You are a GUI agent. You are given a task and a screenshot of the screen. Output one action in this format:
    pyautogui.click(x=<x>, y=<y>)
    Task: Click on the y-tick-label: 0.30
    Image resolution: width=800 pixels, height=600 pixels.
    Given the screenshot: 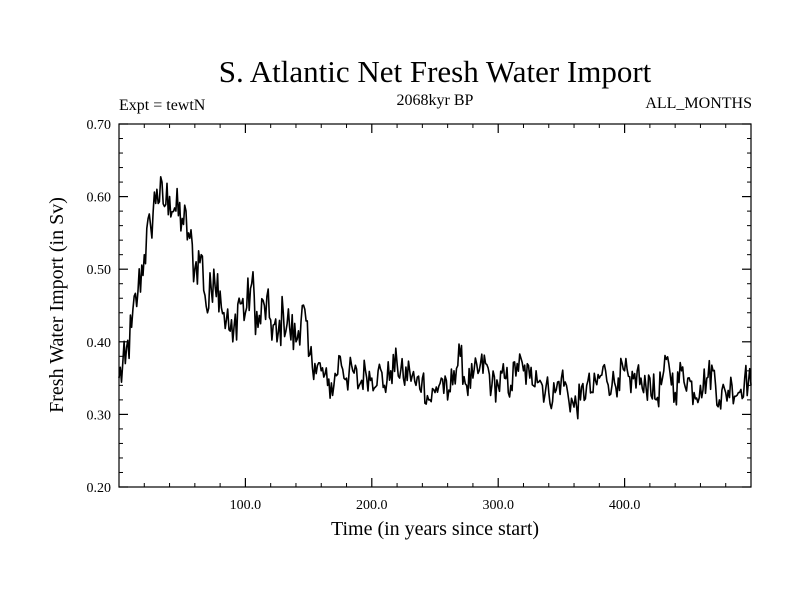 What is the action you would take?
    pyautogui.click(x=99, y=415)
    